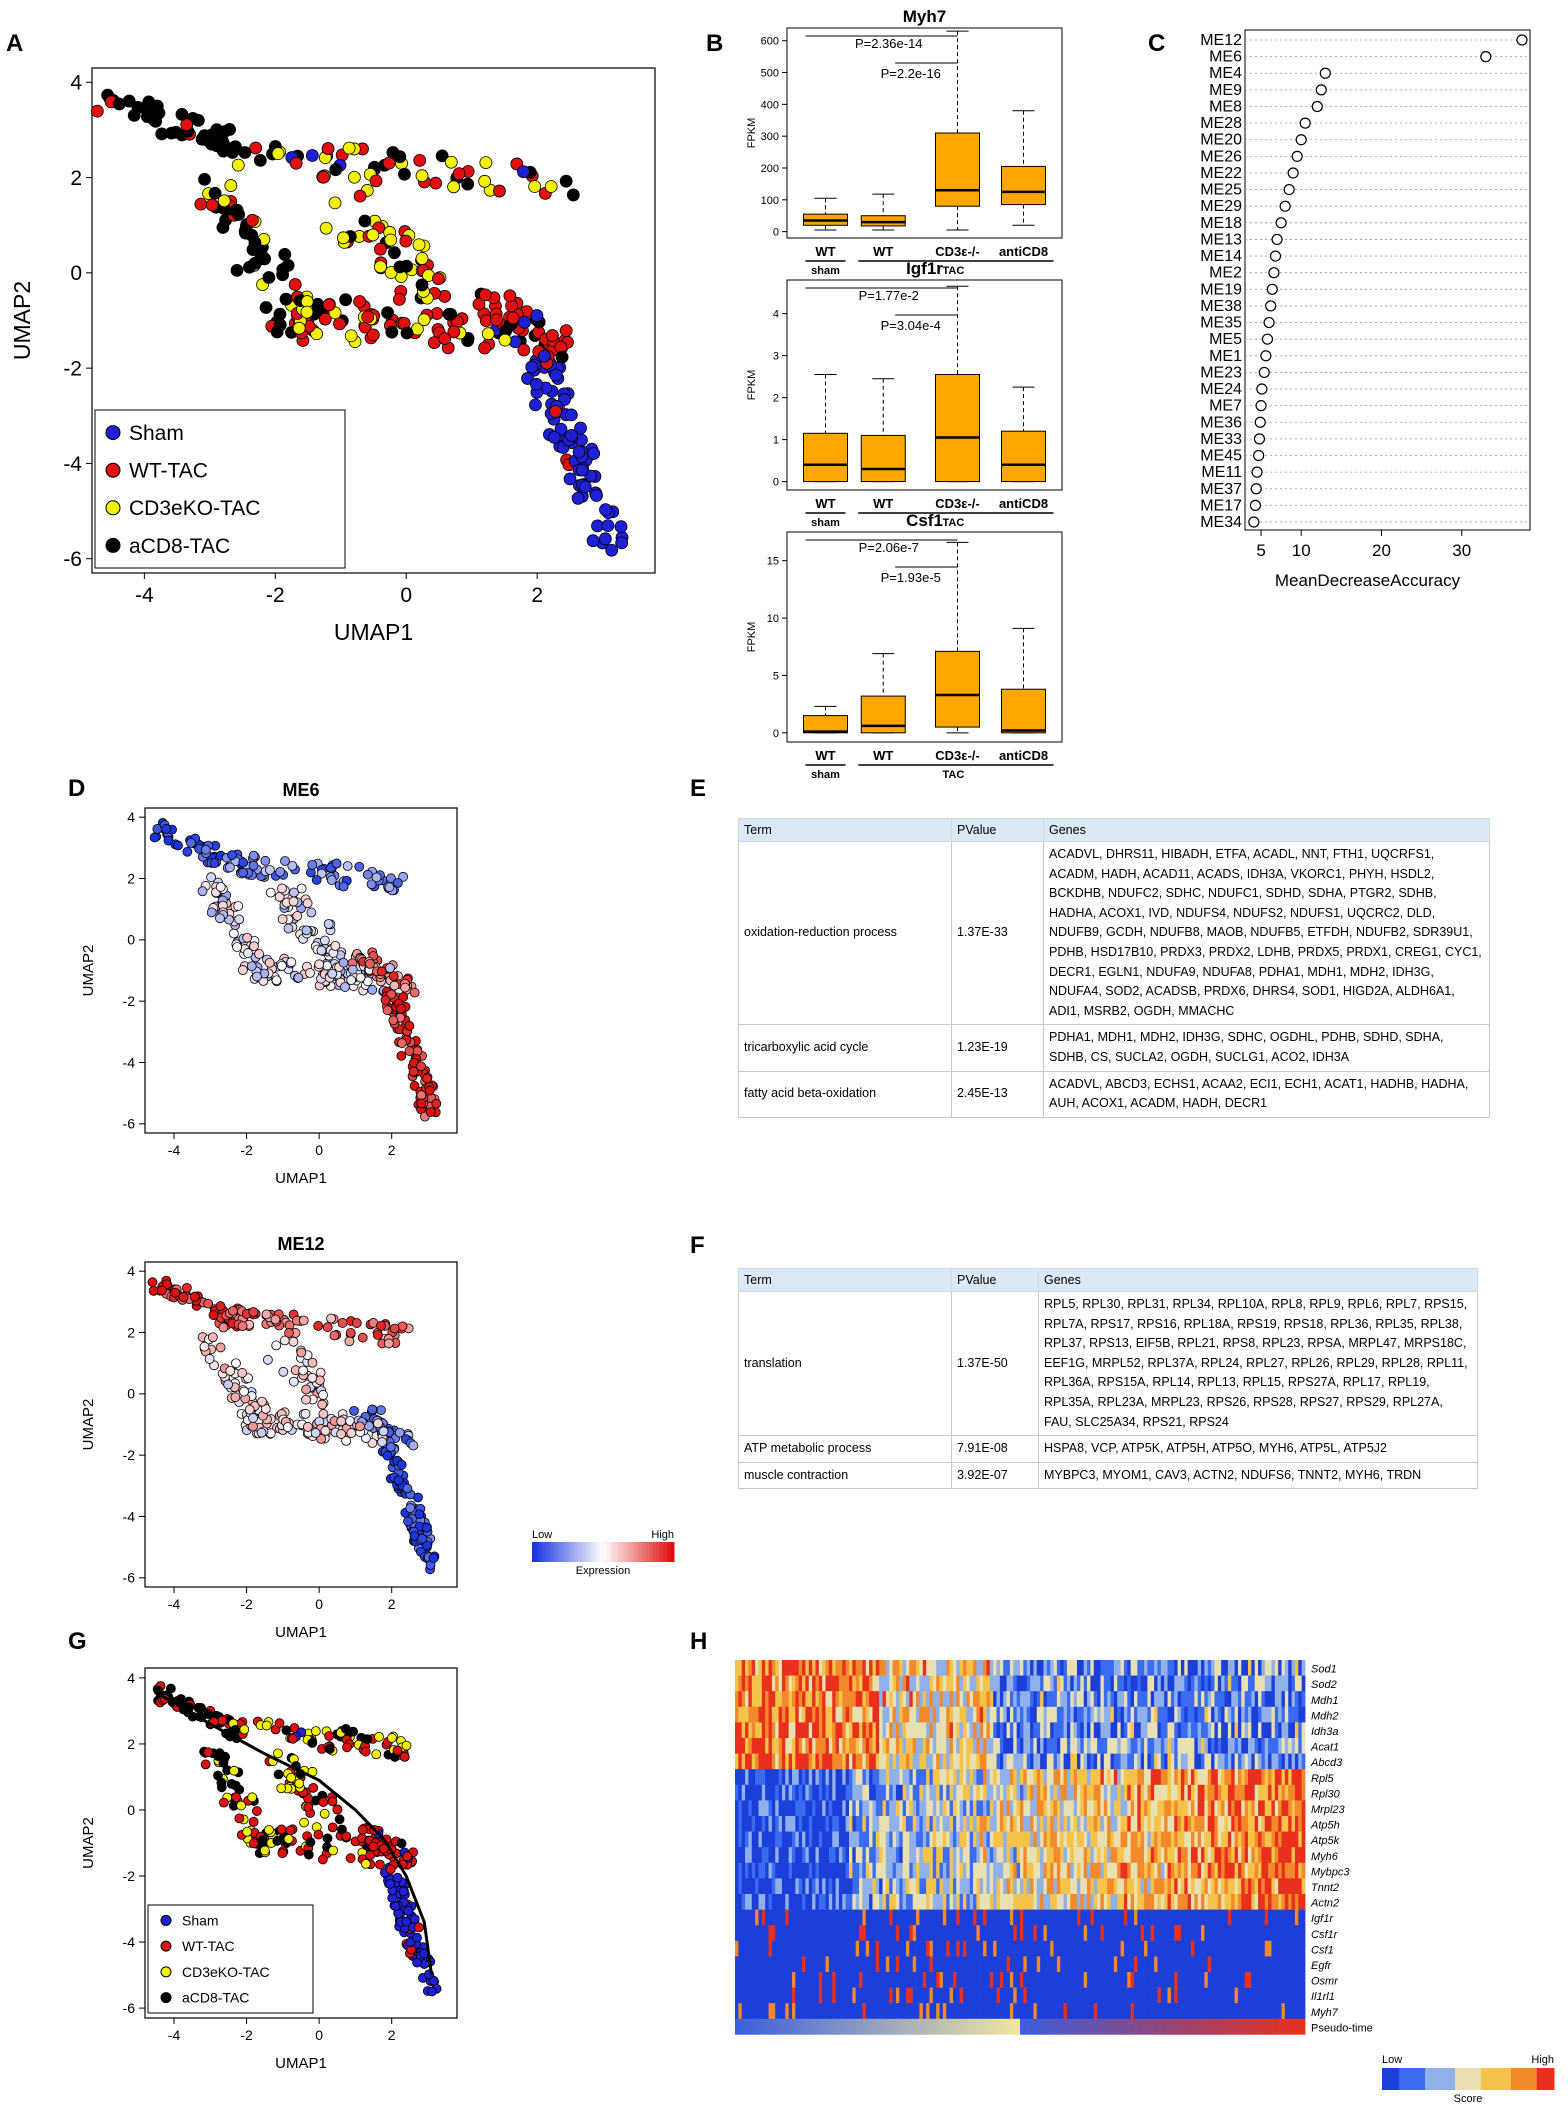 The height and width of the screenshot is (2118, 1568). What do you see at coordinates (883, 714) in the screenshot?
I see `box` at bounding box center [883, 714].